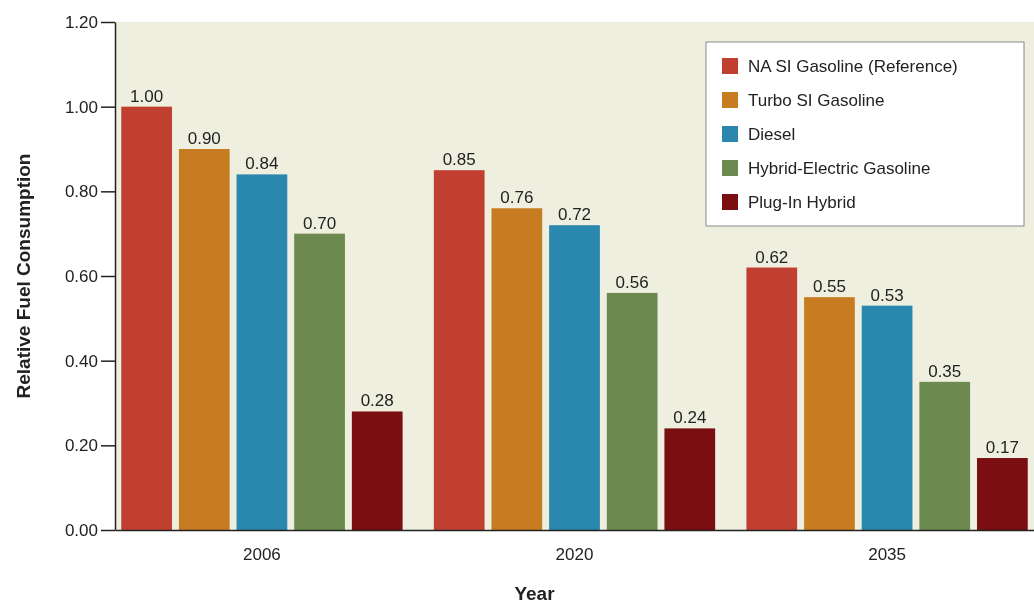 The width and height of the screenshot is (1034, 606). I want to click on y-tick-label: 1.20, so click(81, 22).